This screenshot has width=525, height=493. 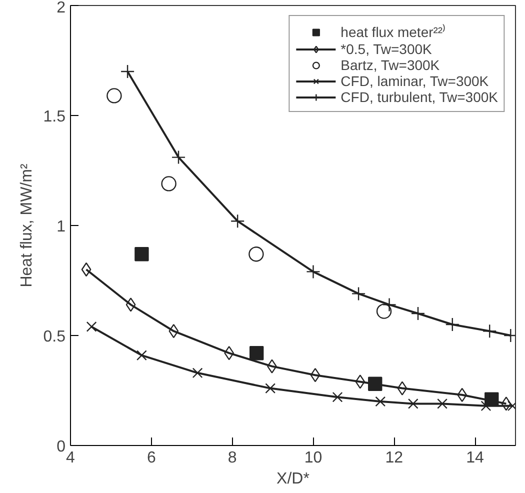 I want to click on x-tick-label: 14, so click(x=475, y=458).